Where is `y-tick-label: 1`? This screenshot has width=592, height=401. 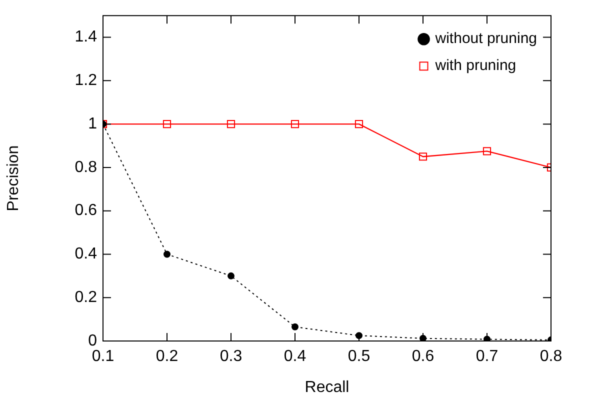 y-tick-label: 1 is located at coordinates (93, 123).